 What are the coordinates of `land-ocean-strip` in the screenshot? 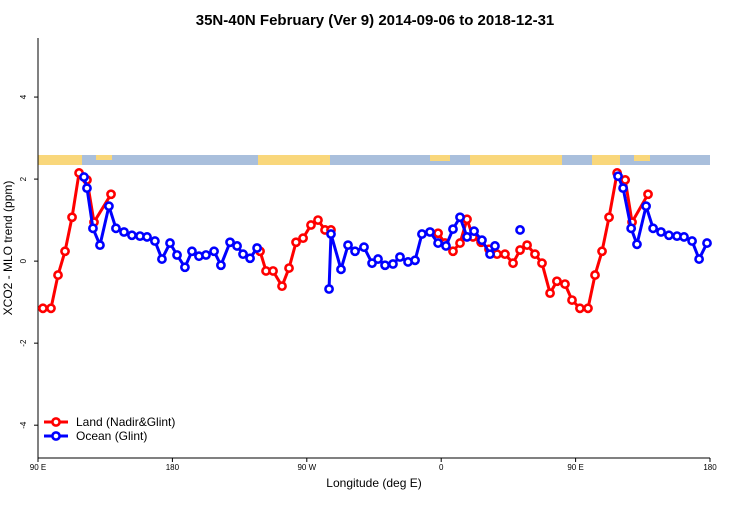 It's located at (374, 160).